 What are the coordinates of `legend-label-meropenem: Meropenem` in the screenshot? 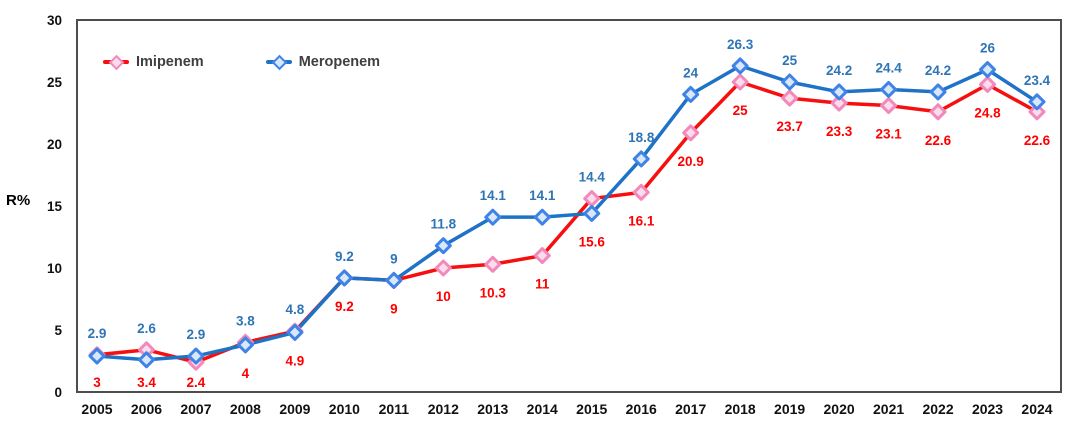 It's located at (339, 62).